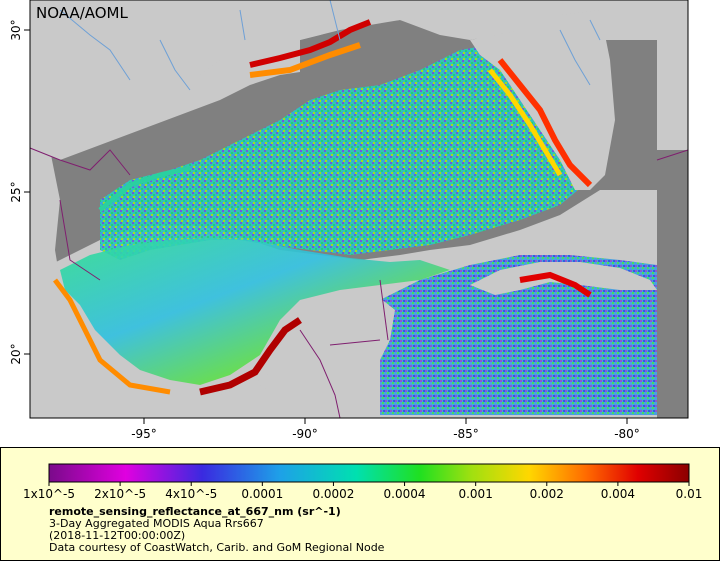 The height and width of the screenshot is (561, 720). I want to click on rivers, so click(330, 45).